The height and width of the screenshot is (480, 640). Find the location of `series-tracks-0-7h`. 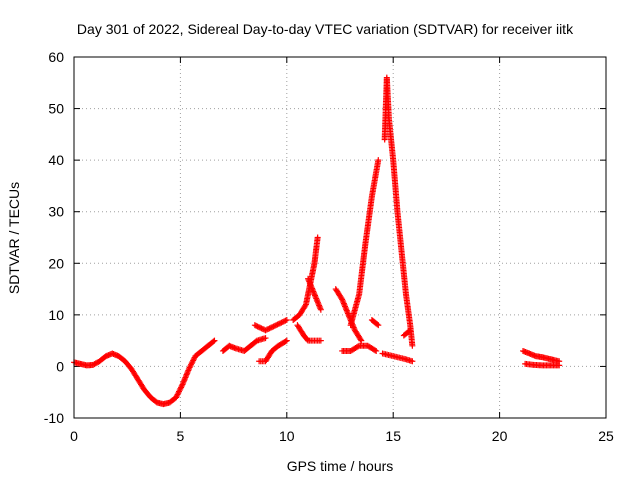

series-tracks-0-7h is located at coordinates (144, 372).